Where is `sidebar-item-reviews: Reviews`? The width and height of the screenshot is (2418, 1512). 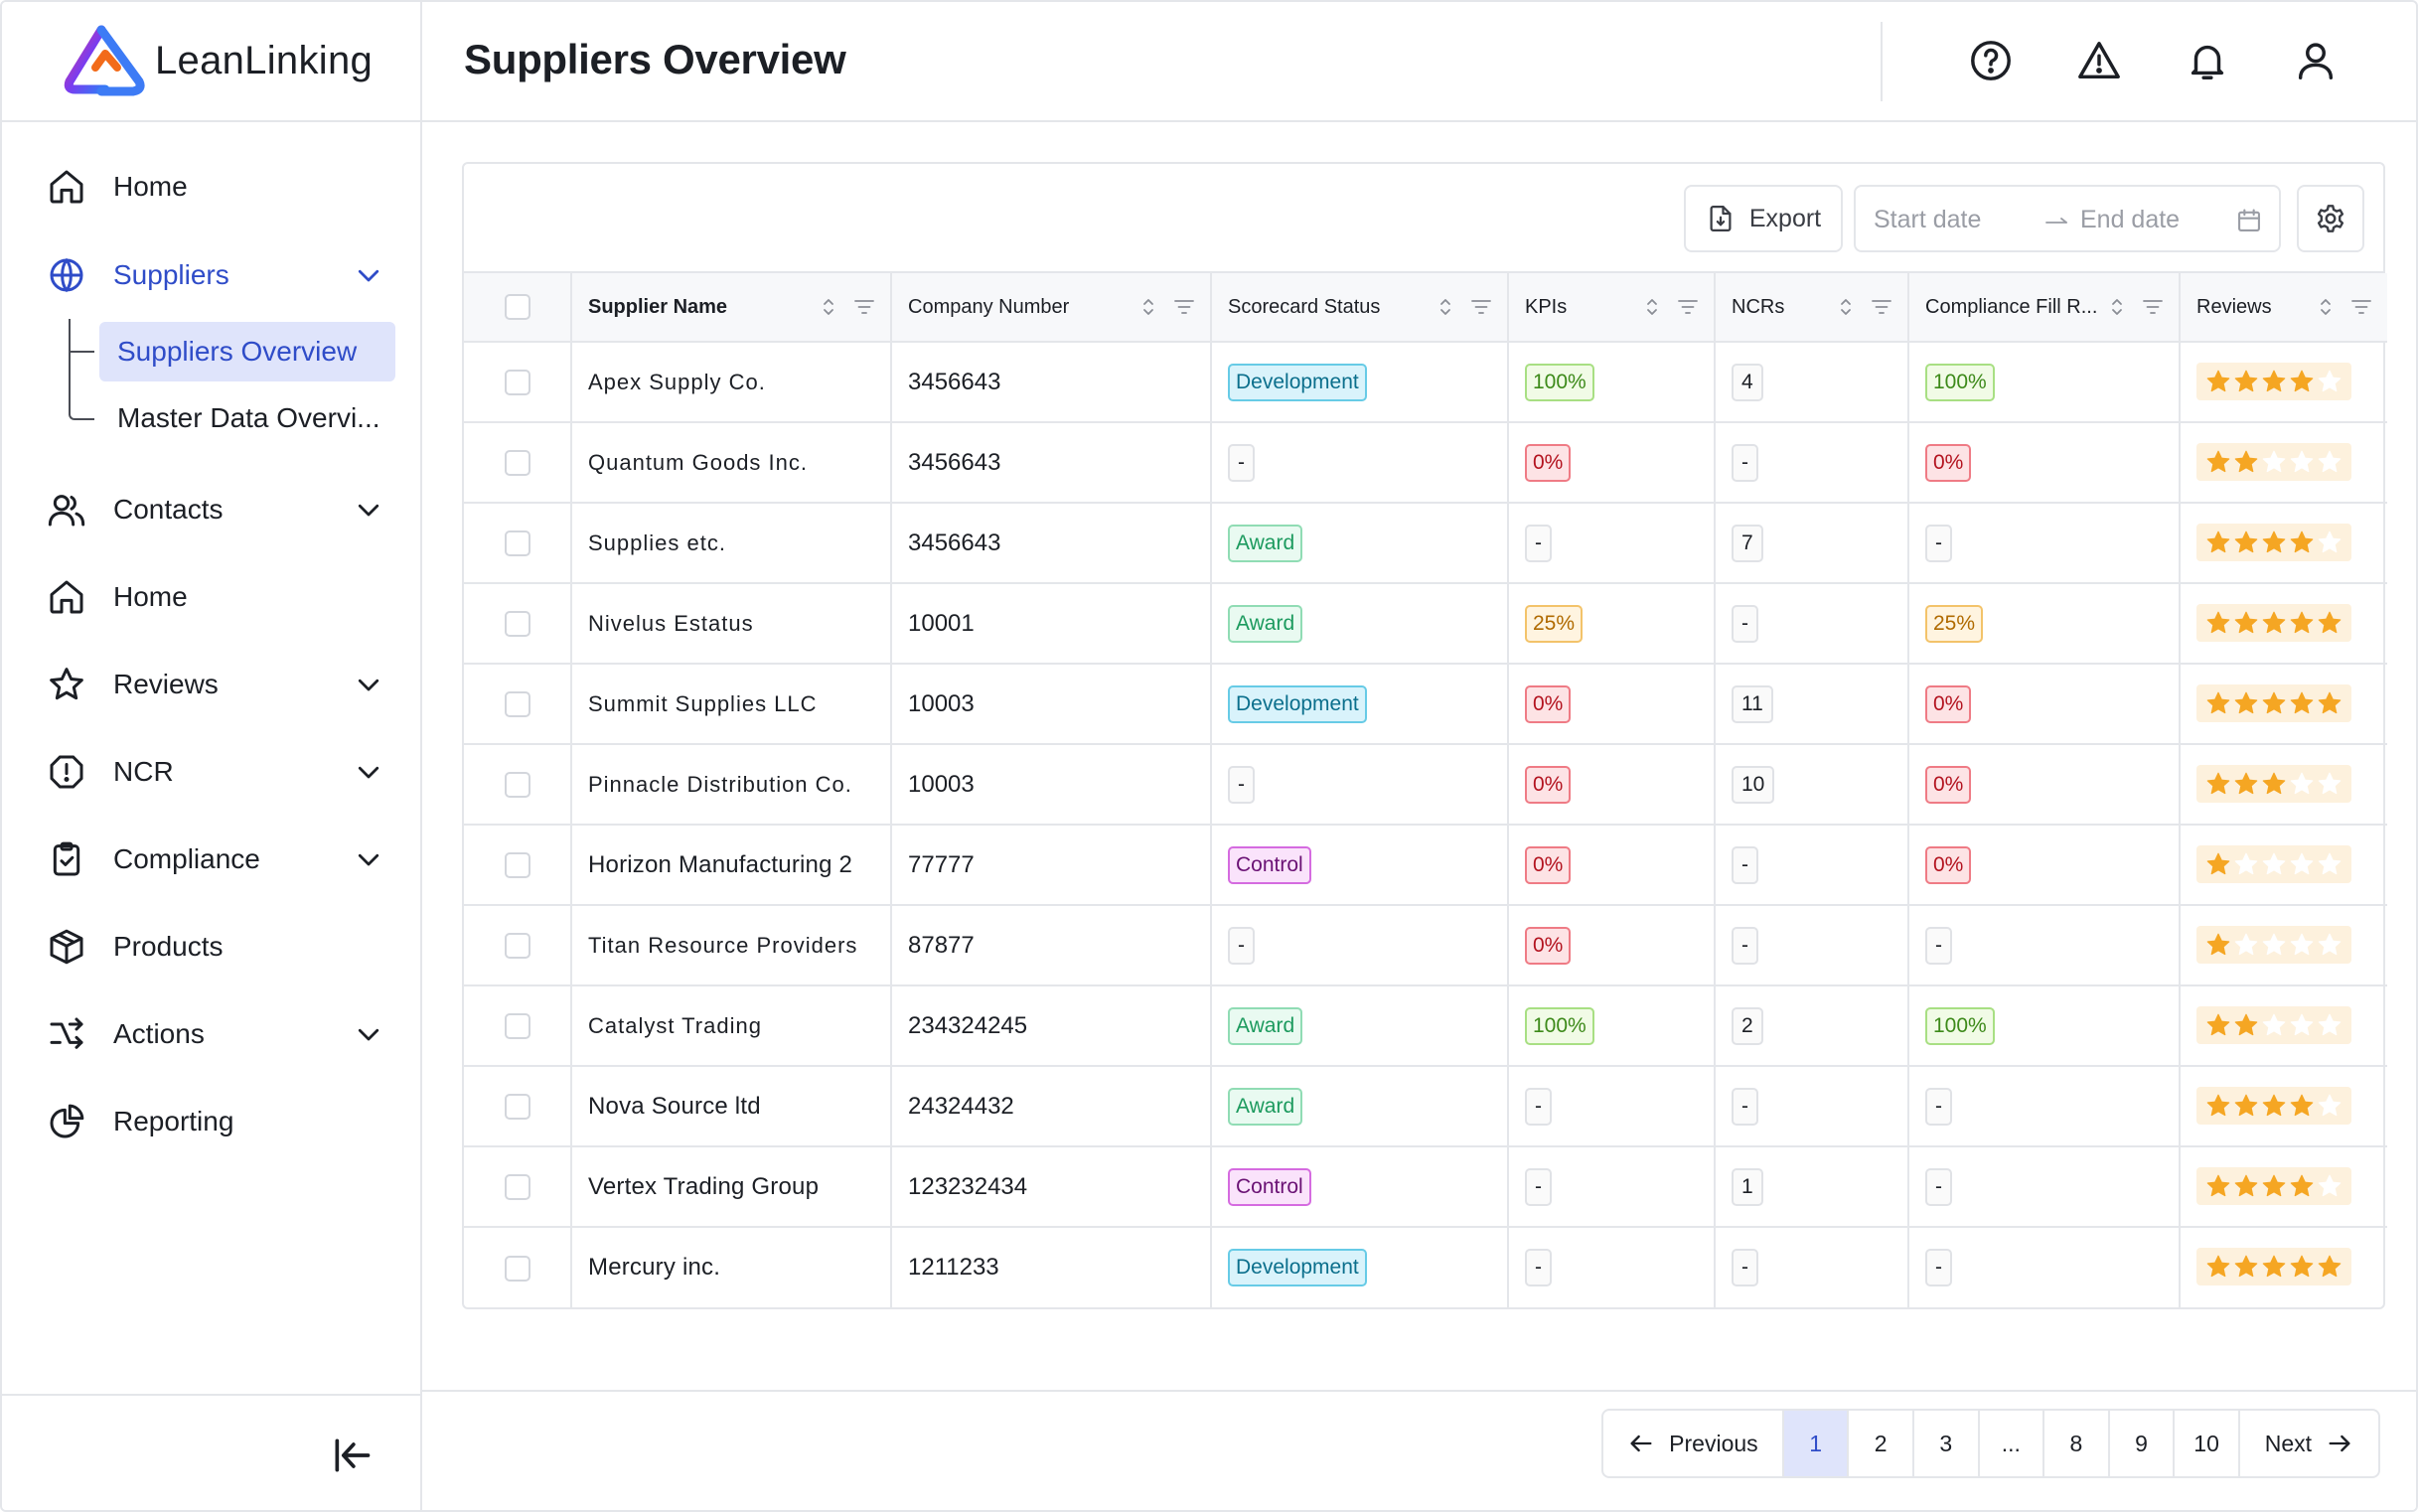 sidebar-item-reviews: Reviews is located at coordinates (214, 684).